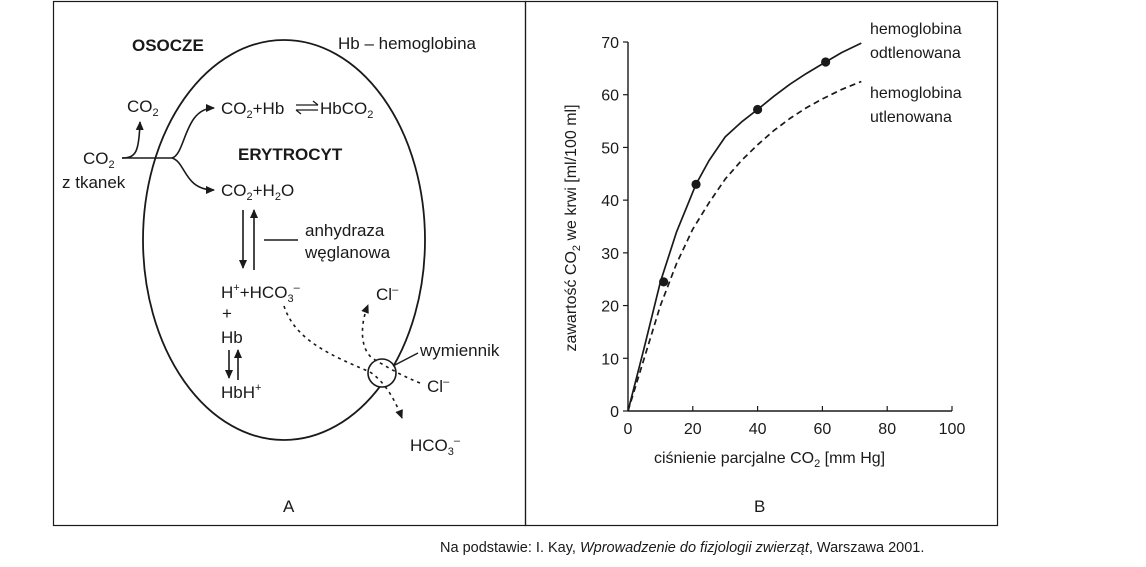 The height and width of the screenshot is (567, 1146). I want to click on x-axis-title: ciśnienie parcjalne CO2 [mm Hg], so click(769, 460).